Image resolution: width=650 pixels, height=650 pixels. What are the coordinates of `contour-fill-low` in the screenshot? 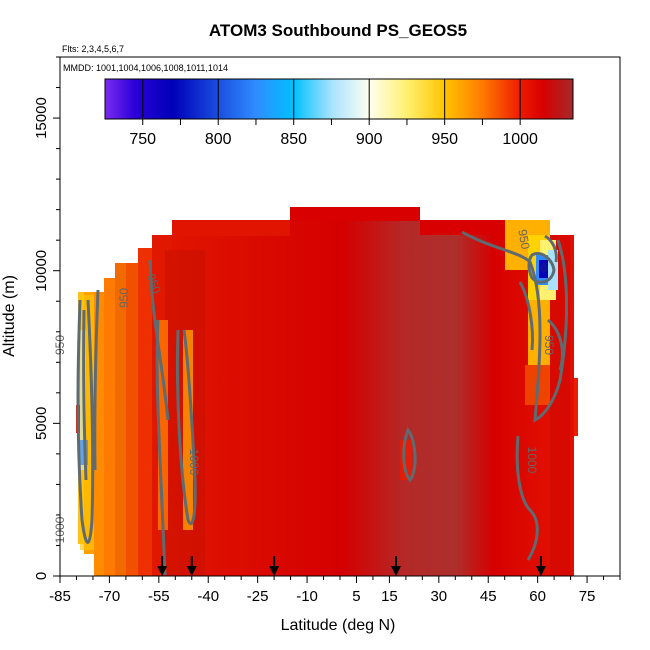 It's located at (544, 268).